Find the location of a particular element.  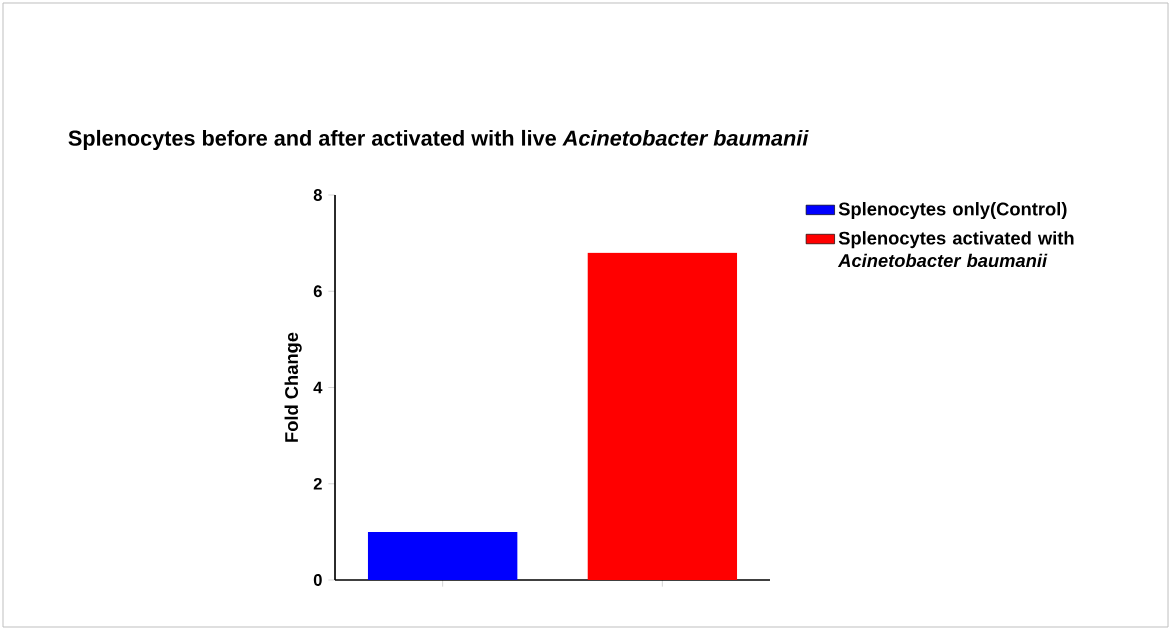

y-axis-title: Fold Change is located at coordinates (293, 387).